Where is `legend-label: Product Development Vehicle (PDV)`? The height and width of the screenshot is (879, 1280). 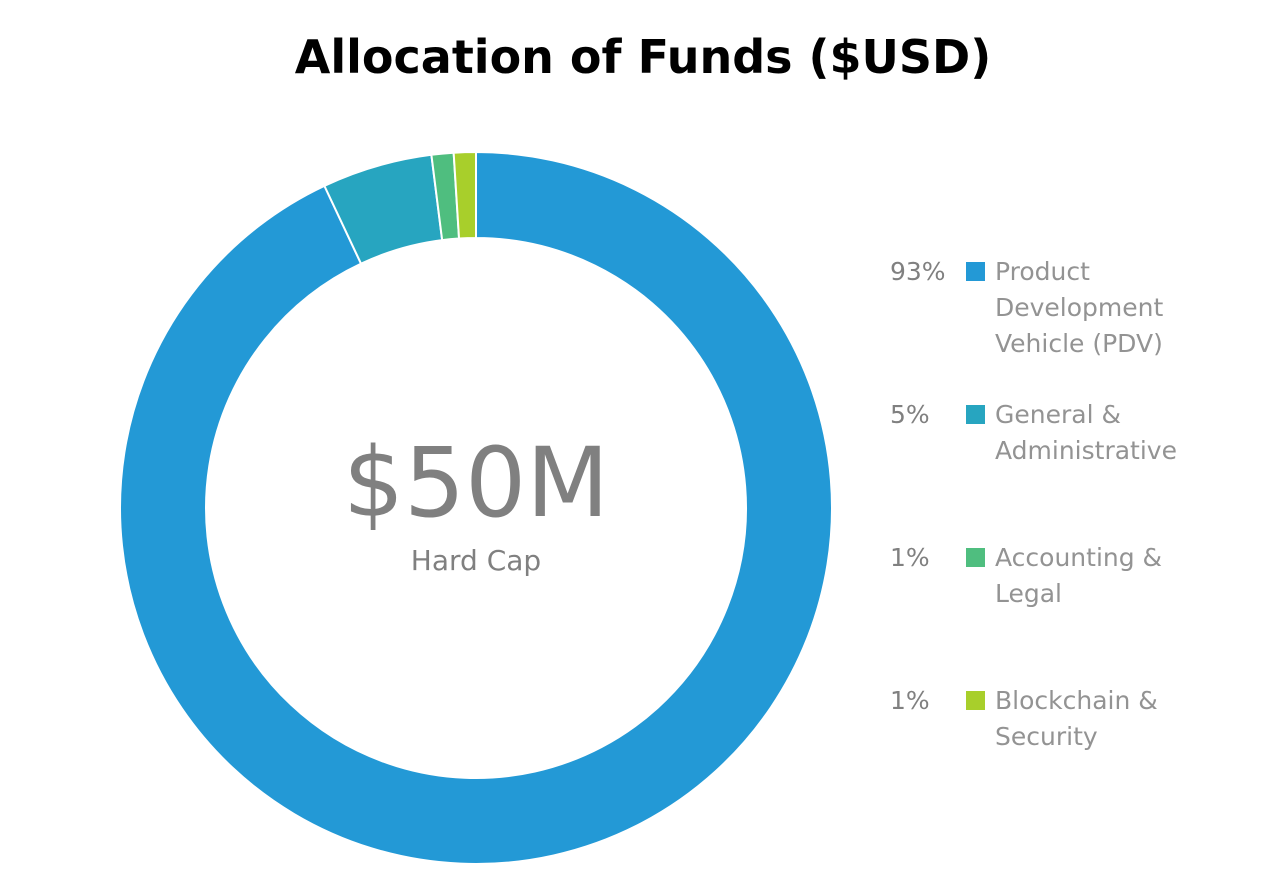
legend-label: Product Development Vehicle (PDV) is located at coordinates (1079, 307).